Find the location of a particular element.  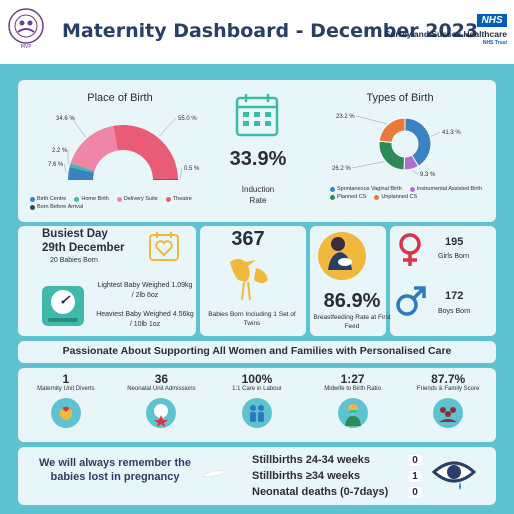

legend-theatre: Theatre is located at coordinates (178, 199).